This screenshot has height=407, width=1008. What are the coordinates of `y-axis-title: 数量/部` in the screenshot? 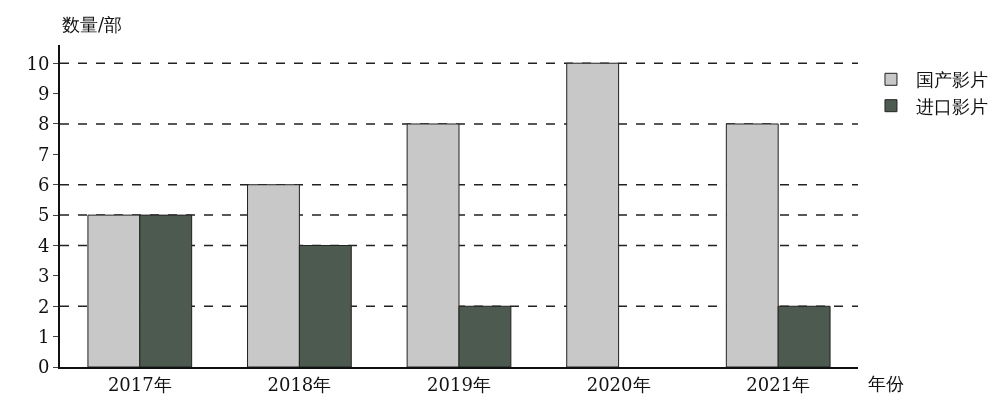 It's located at (92, 24).